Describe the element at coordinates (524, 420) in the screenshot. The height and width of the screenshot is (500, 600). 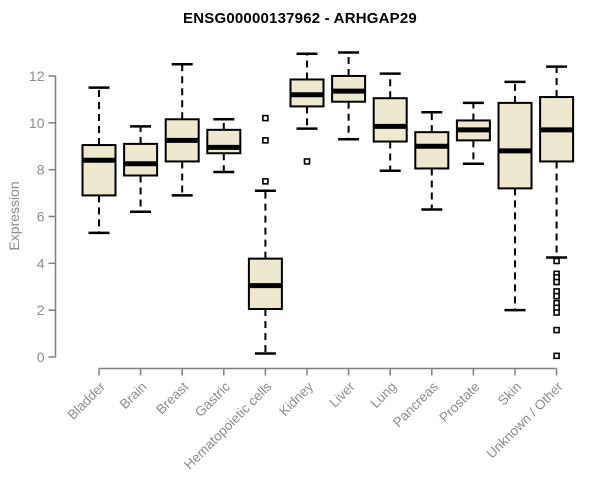
I see `x-category-label: Unknown / Other` at that location.